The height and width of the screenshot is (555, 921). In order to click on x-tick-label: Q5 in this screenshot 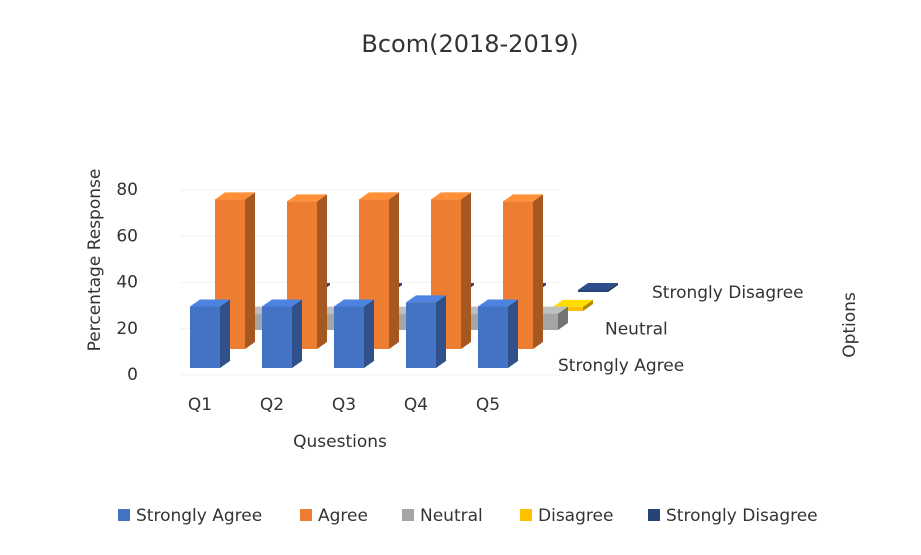, I will do `click(488, 405)`.